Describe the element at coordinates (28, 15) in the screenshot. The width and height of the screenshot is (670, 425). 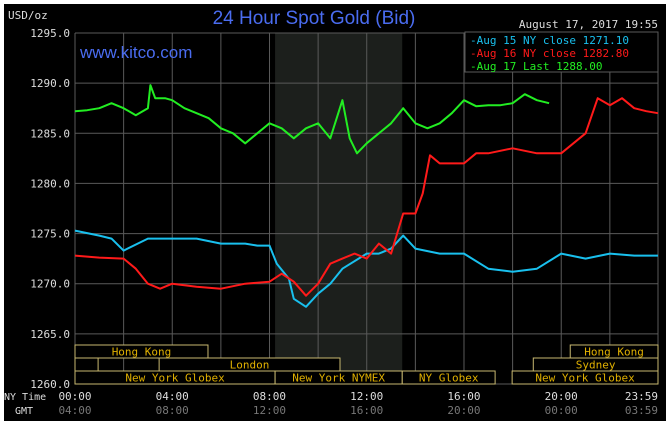
I see `y-axis-unit: USD/oz` at that location.